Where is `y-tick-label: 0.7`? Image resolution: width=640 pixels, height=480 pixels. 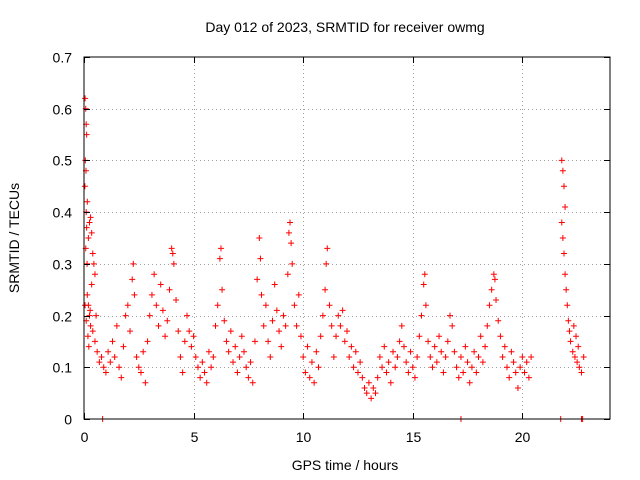 y-tick-label: 0.7 is located at coordinates (63, 58).